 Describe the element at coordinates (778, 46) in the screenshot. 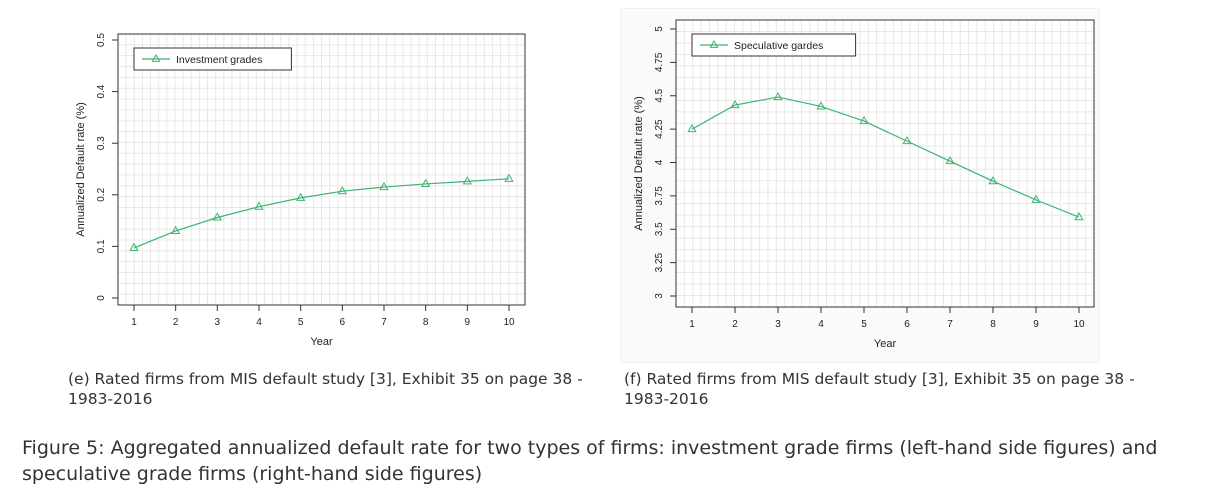

I see `legend-label: Speculative gardes` at that location.